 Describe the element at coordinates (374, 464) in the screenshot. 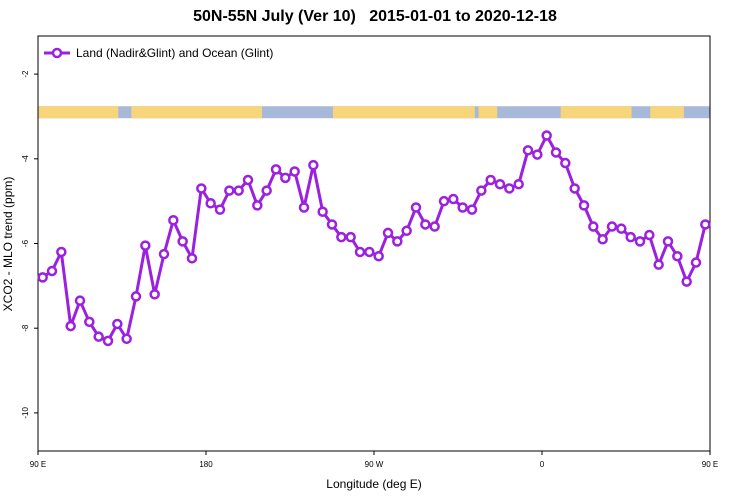

I see `x-tick-label: 90 W` at that location.